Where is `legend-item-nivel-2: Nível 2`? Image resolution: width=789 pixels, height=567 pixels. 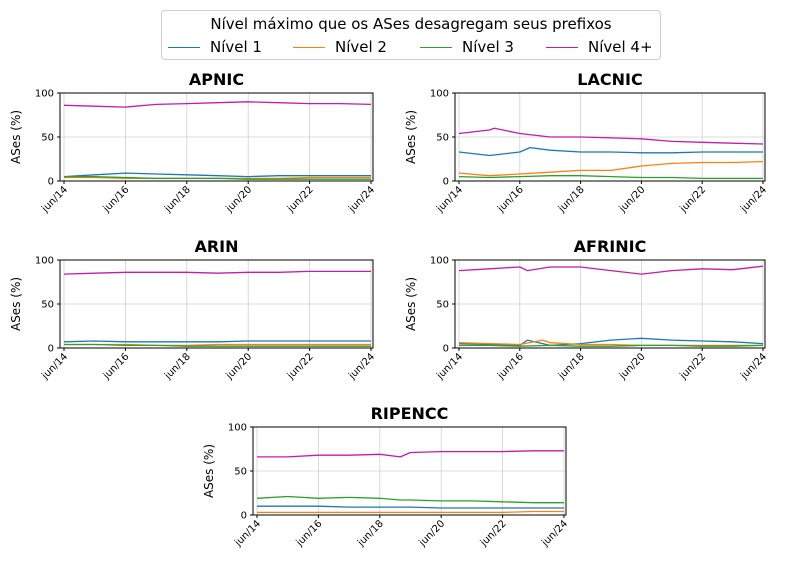
legend-item-nivel-2: Nível 2 is located at coordinates (340, 47).